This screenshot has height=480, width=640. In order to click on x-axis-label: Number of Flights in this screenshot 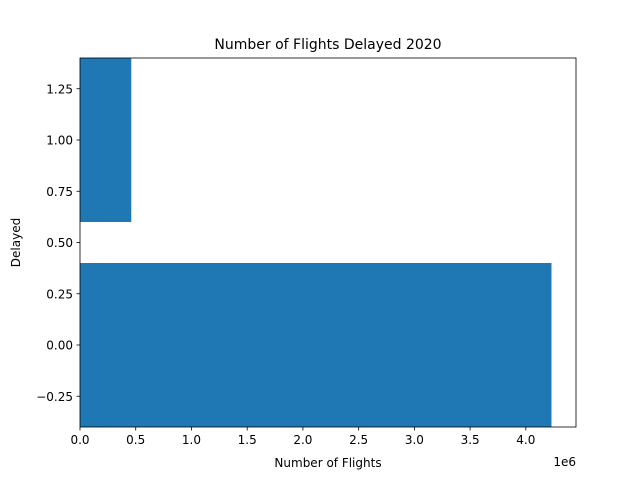, I will do `click(327, 463)`.